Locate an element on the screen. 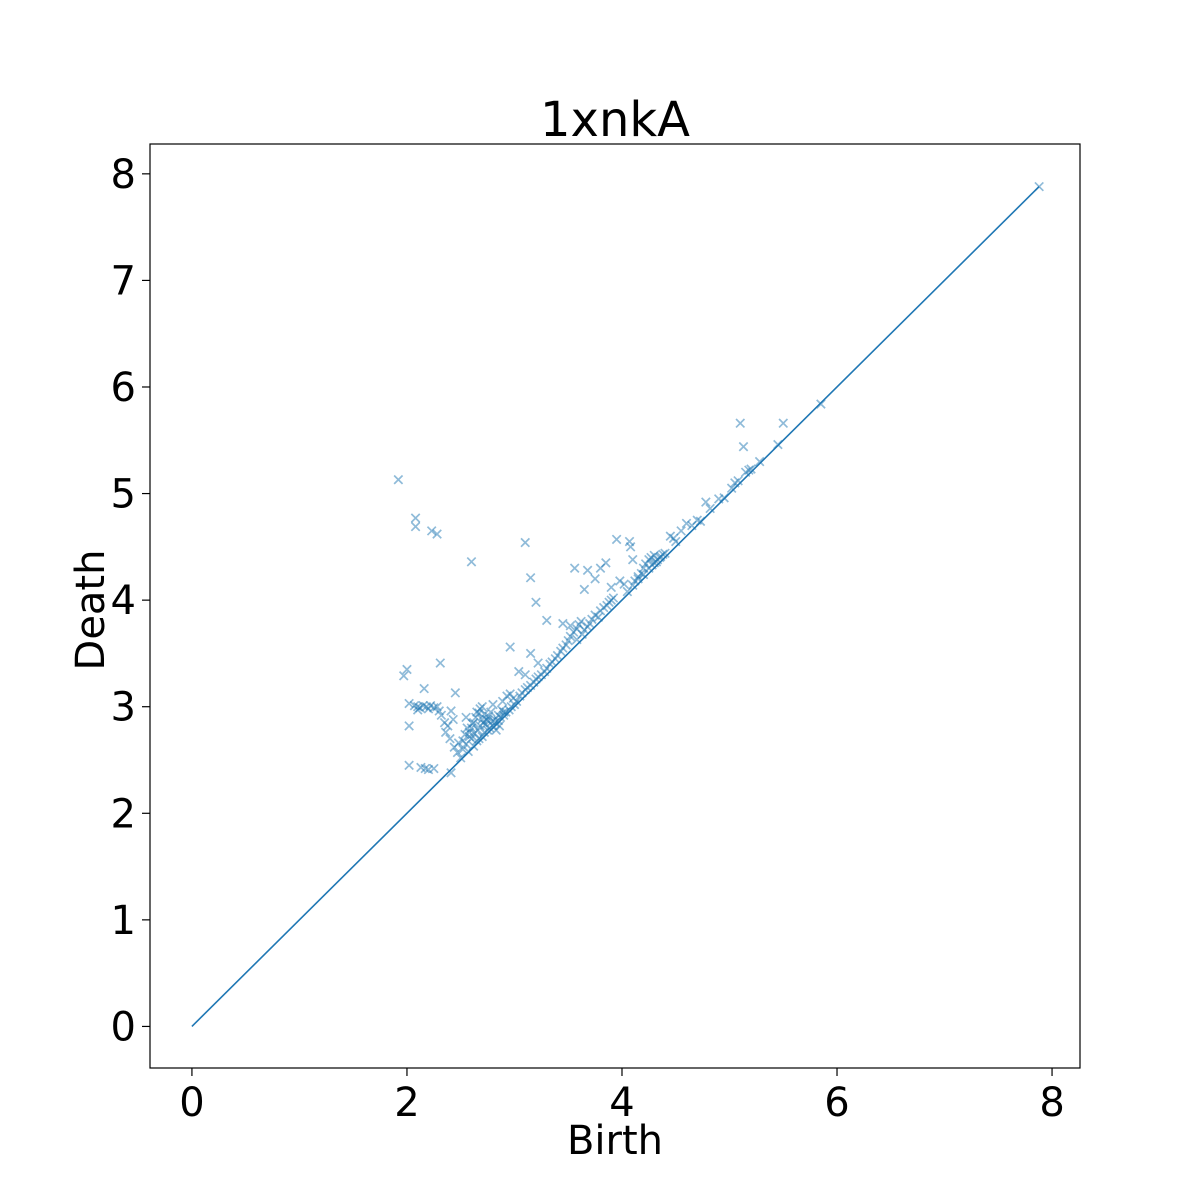 The height and width of the screenshot is (1200, 1200). chart-title: 1xnkA is located at coordinates (615, 120).